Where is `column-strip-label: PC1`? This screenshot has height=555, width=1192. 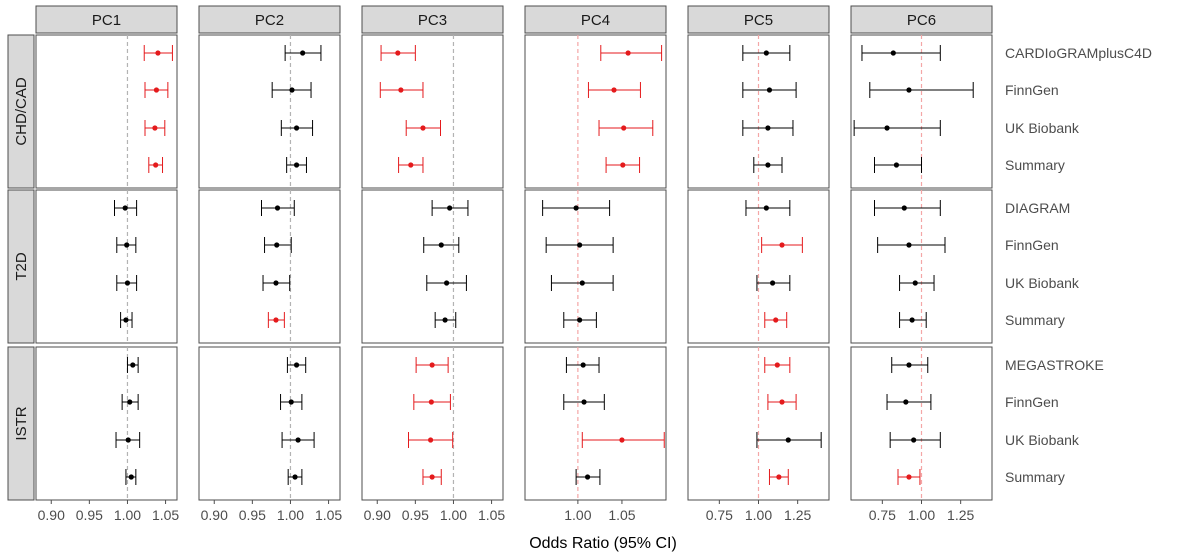
column-strip-label: PC1 is located at coordinates (106, 20).